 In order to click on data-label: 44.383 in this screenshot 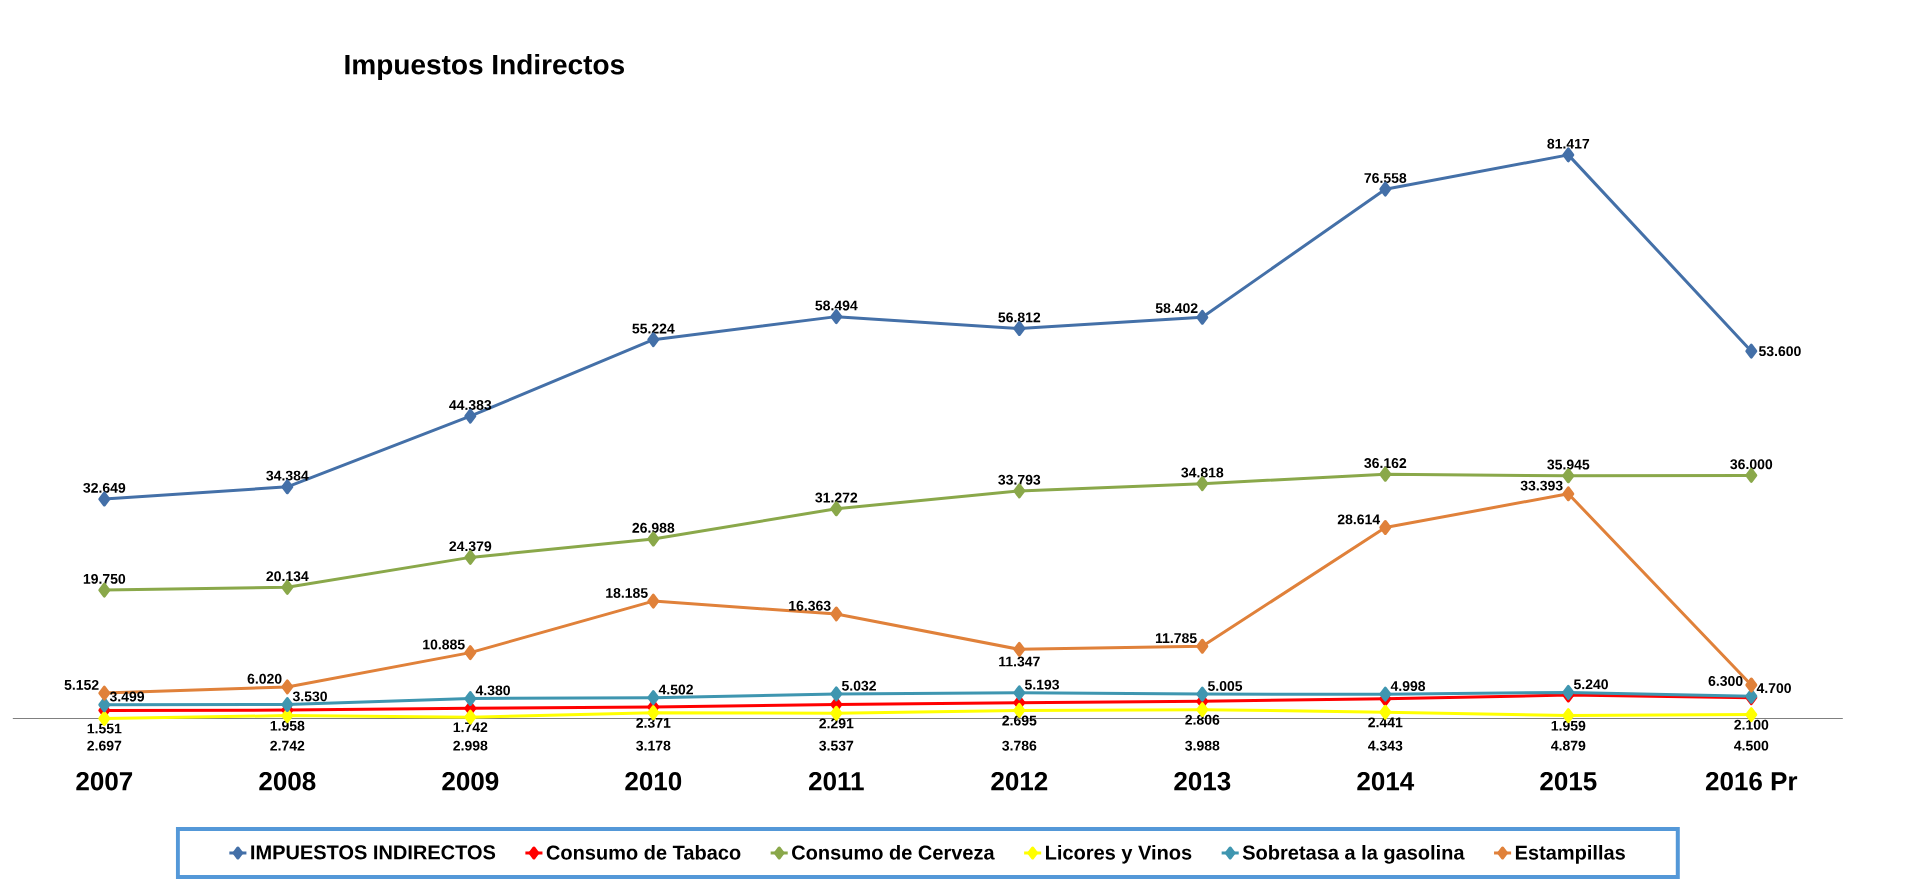, I will do `click(470, 405)`.